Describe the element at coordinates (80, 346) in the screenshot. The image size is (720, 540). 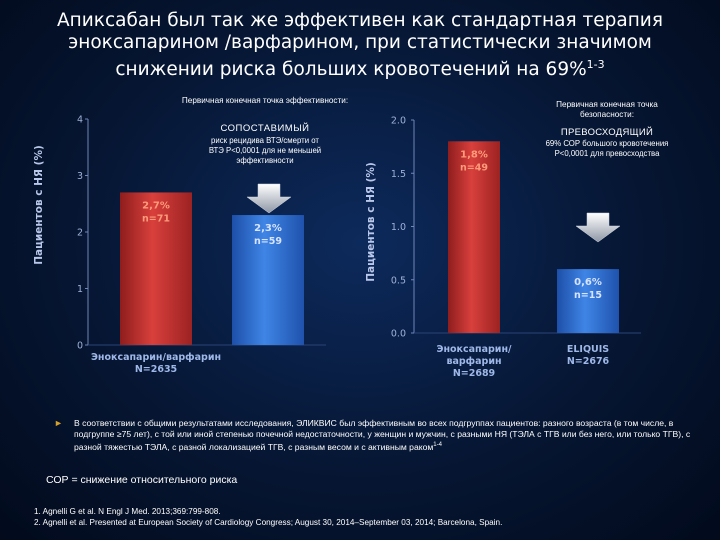
I see `y-tick-label: 0` at that location.